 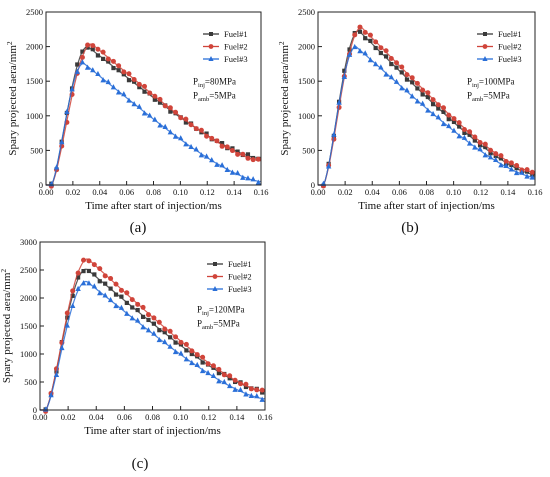 I want to click on series-Fuel2, so click(x=153, y=335).